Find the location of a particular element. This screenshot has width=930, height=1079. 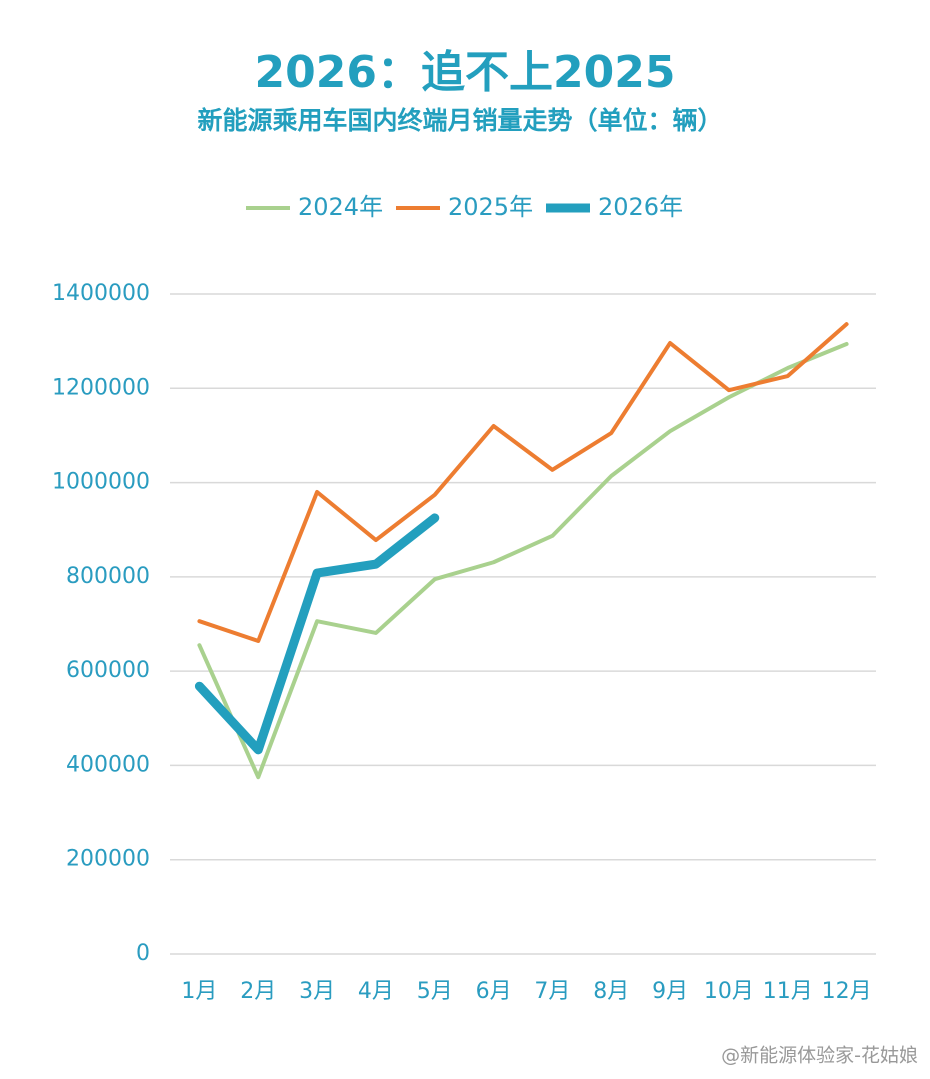

x-tick-label: 5月 is located at coordinates (435, 991).